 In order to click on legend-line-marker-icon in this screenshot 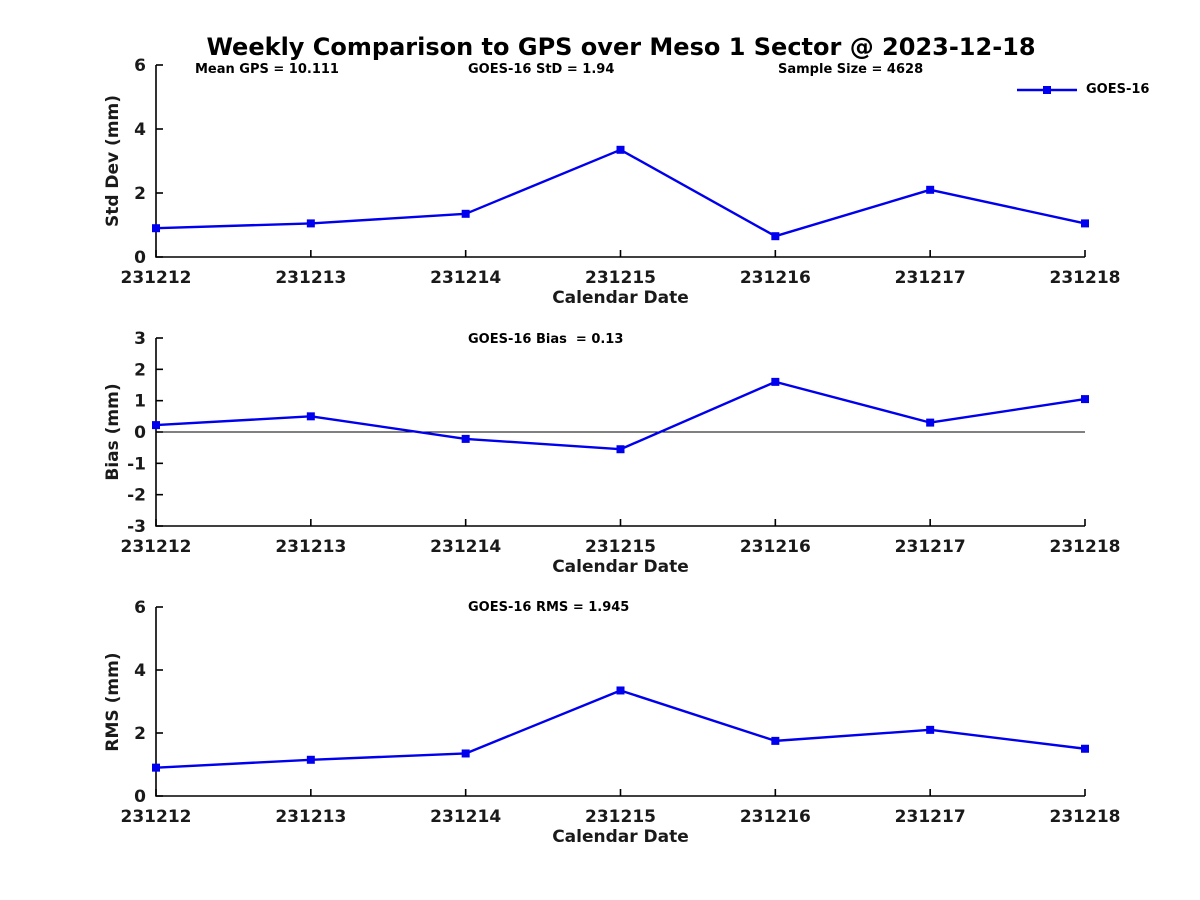, I will do `click(1047, 89)`.